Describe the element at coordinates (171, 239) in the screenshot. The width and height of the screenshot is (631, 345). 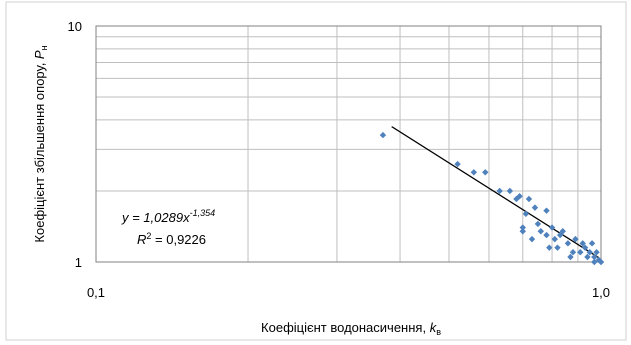
I see `r-squared-label: R2 = 0,9226` at that location.